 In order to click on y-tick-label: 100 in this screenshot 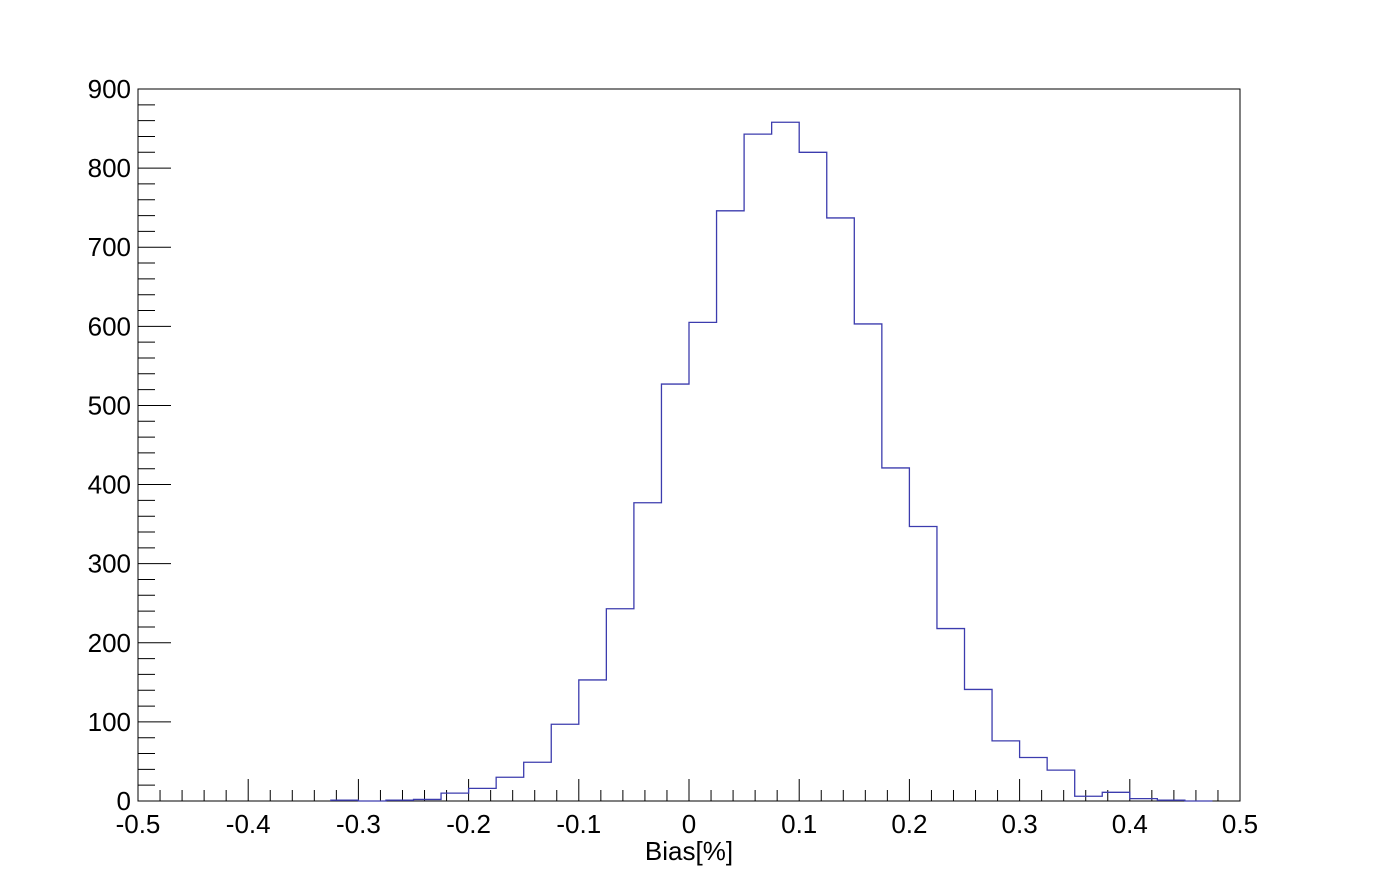, I will do `click(109, 722)`.